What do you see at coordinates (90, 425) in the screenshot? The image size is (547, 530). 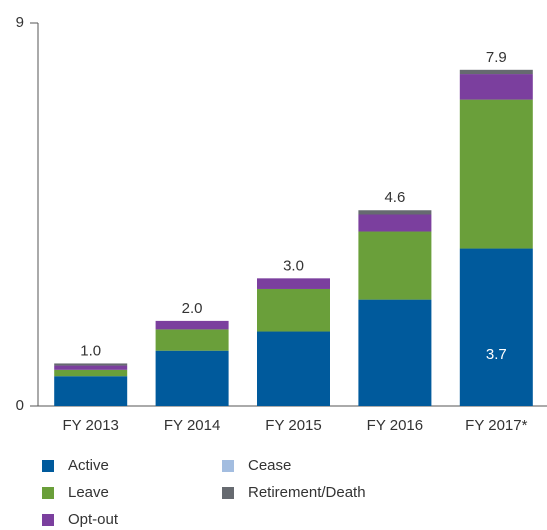 I see `x-tick-label: FY 2013` at bounding box center [90, 425].